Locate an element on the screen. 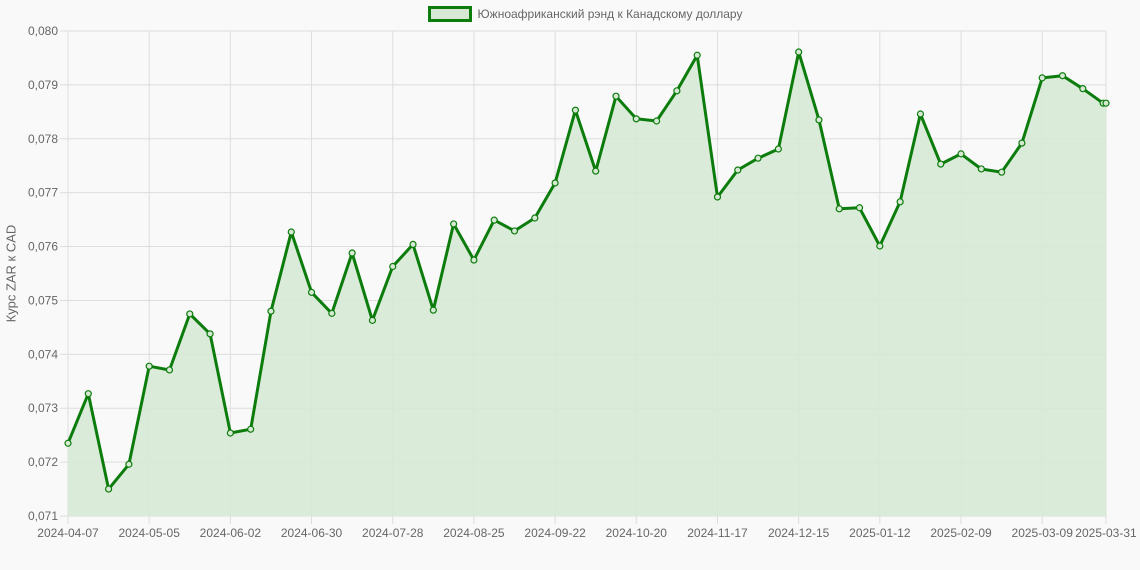  x-tick-label: 2025-02-09 is located at coordinates (961, 533).